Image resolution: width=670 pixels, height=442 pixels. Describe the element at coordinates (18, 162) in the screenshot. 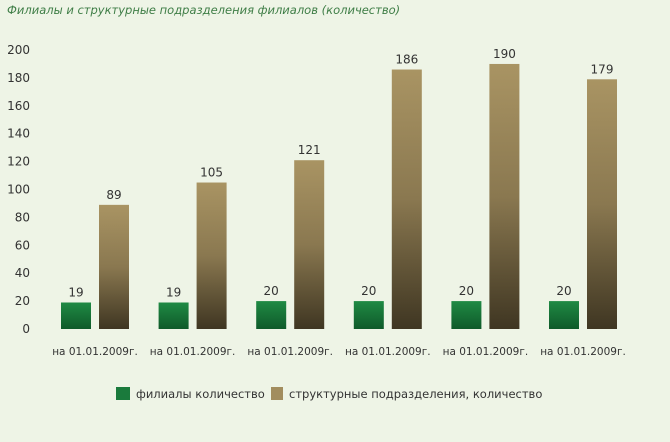

I see `y-tick-label: 120` at that location.